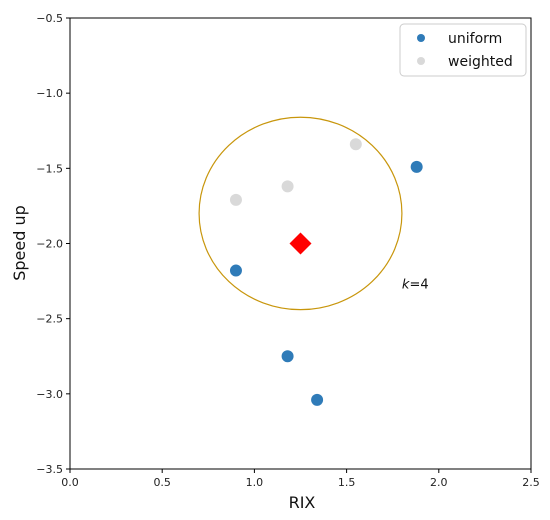 The width and height of the screenshot is (550, 520). What do you see at coordinates (302, 502) in the screenshot?
I see `x-axis-label: RIX` at bounding box center [302, 502].